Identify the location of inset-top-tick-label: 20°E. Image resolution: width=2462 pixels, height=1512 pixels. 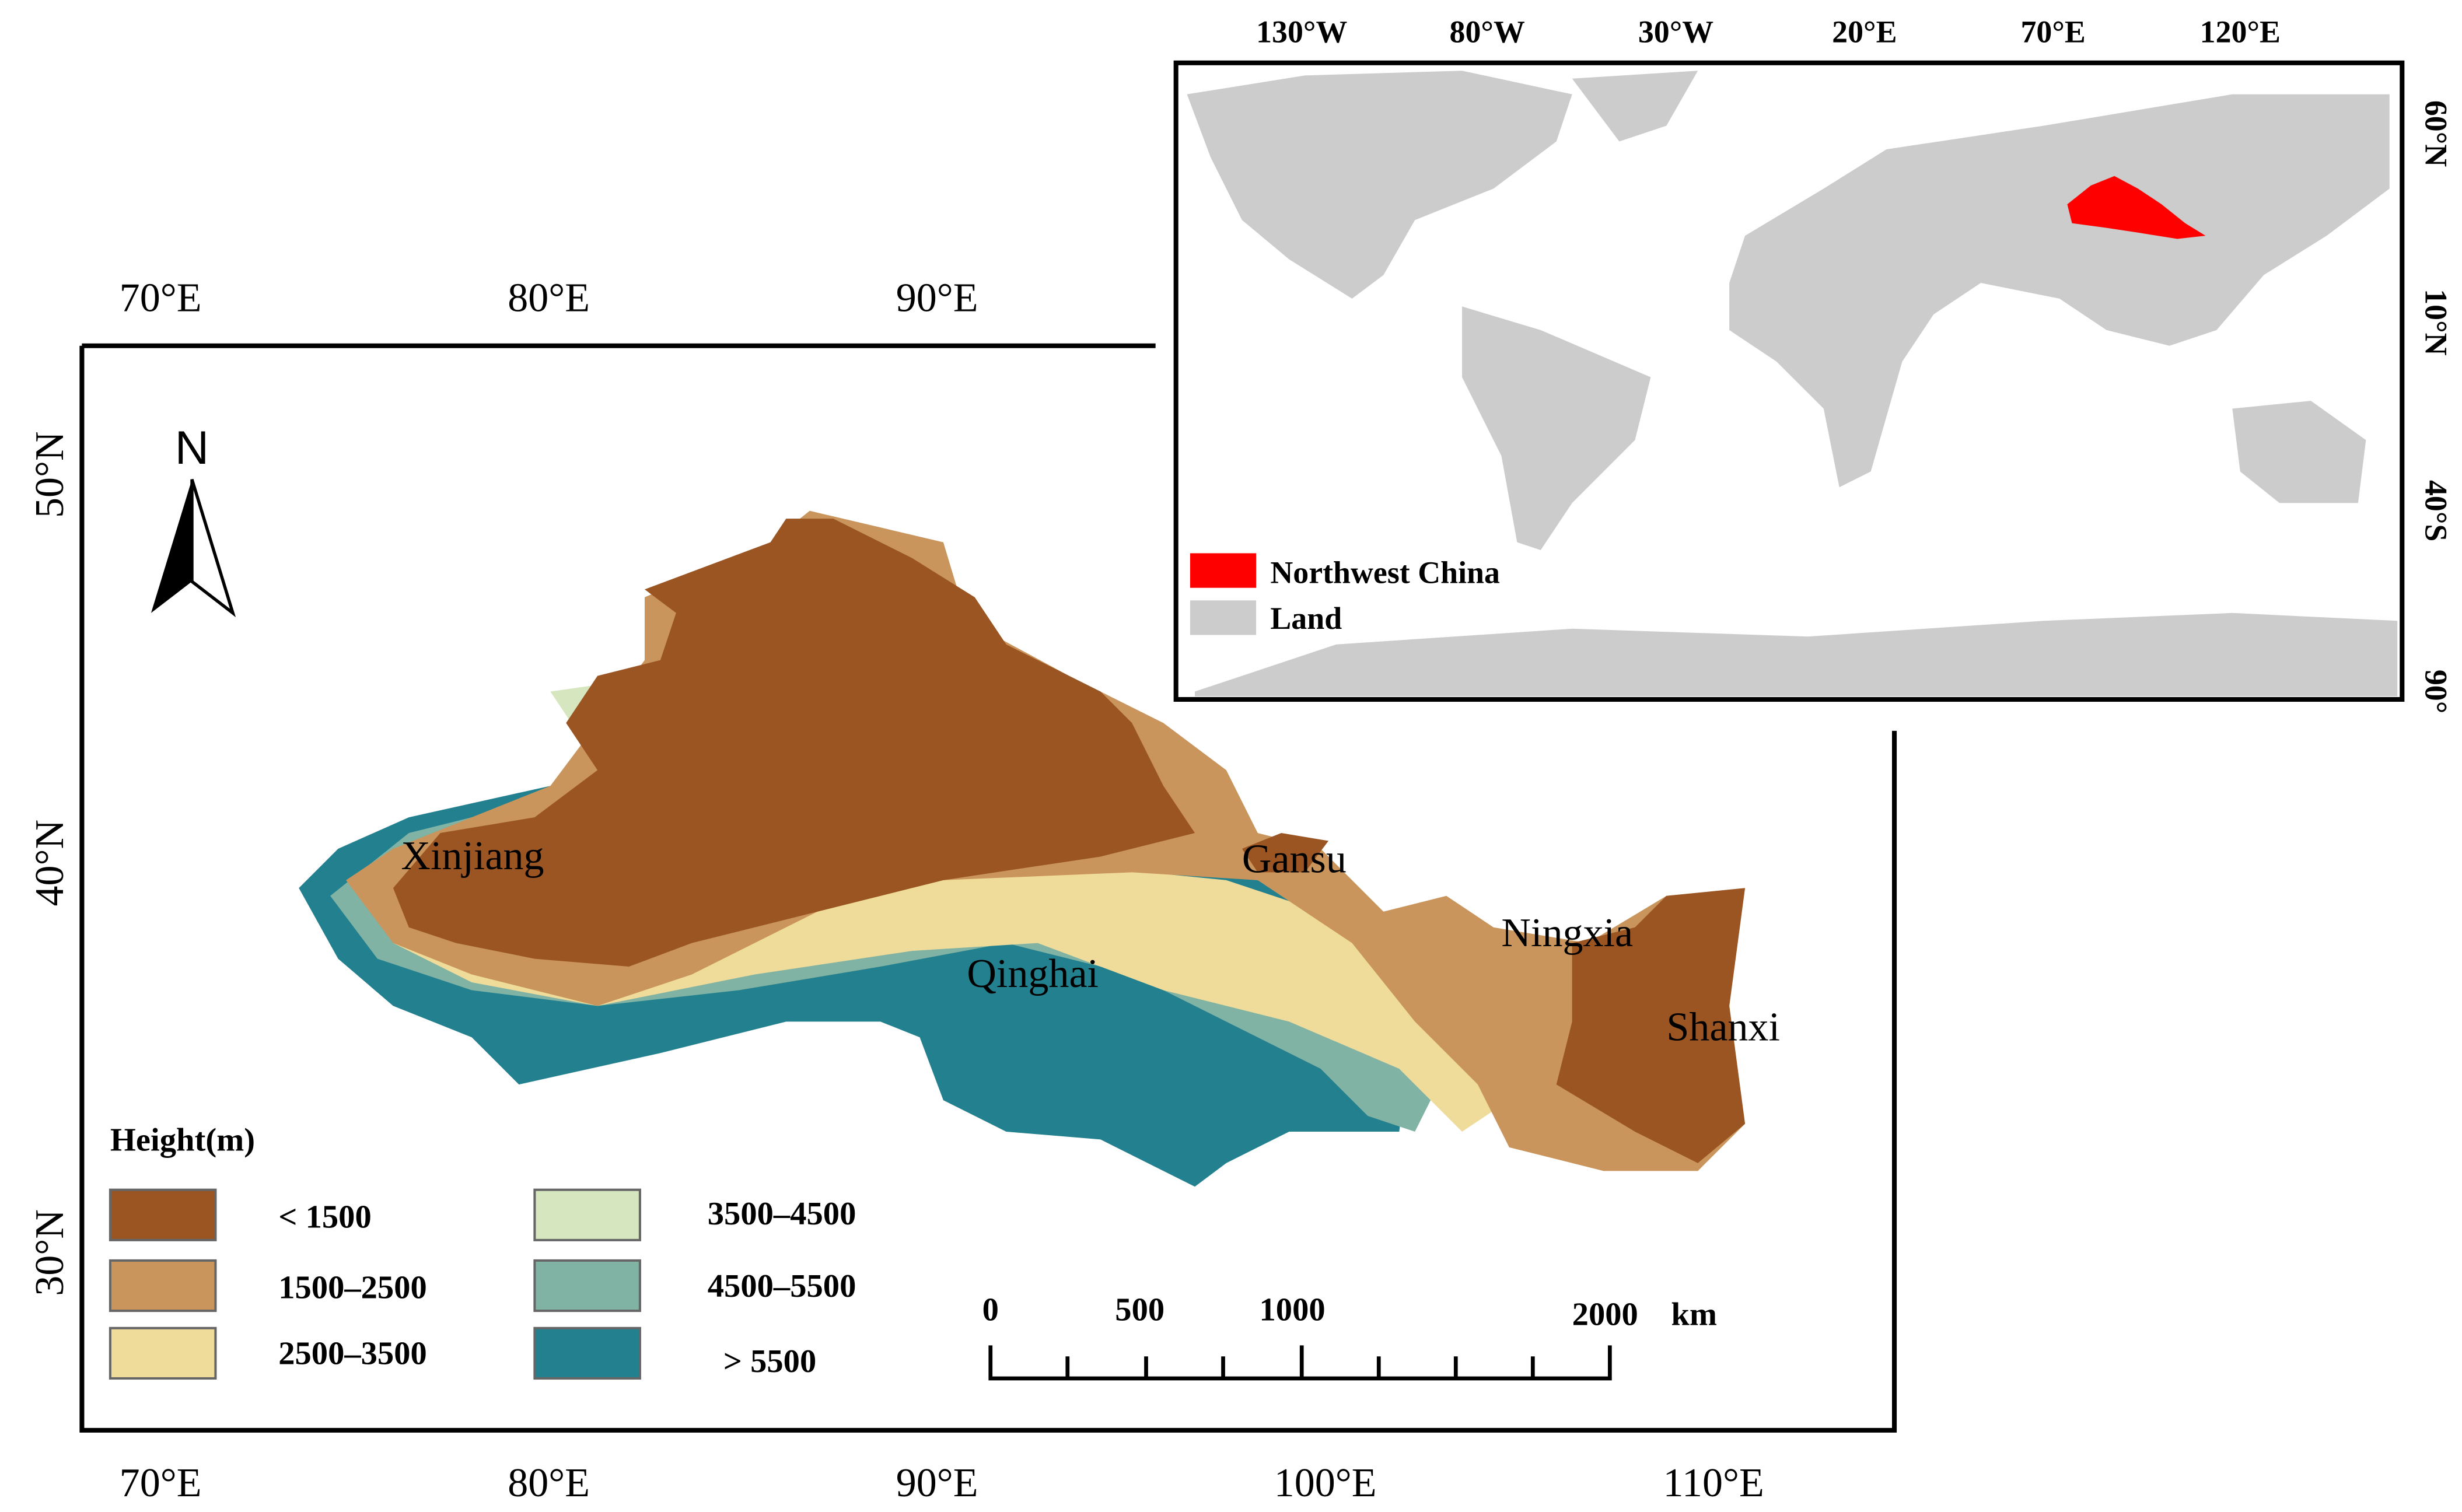
(1864, 32).